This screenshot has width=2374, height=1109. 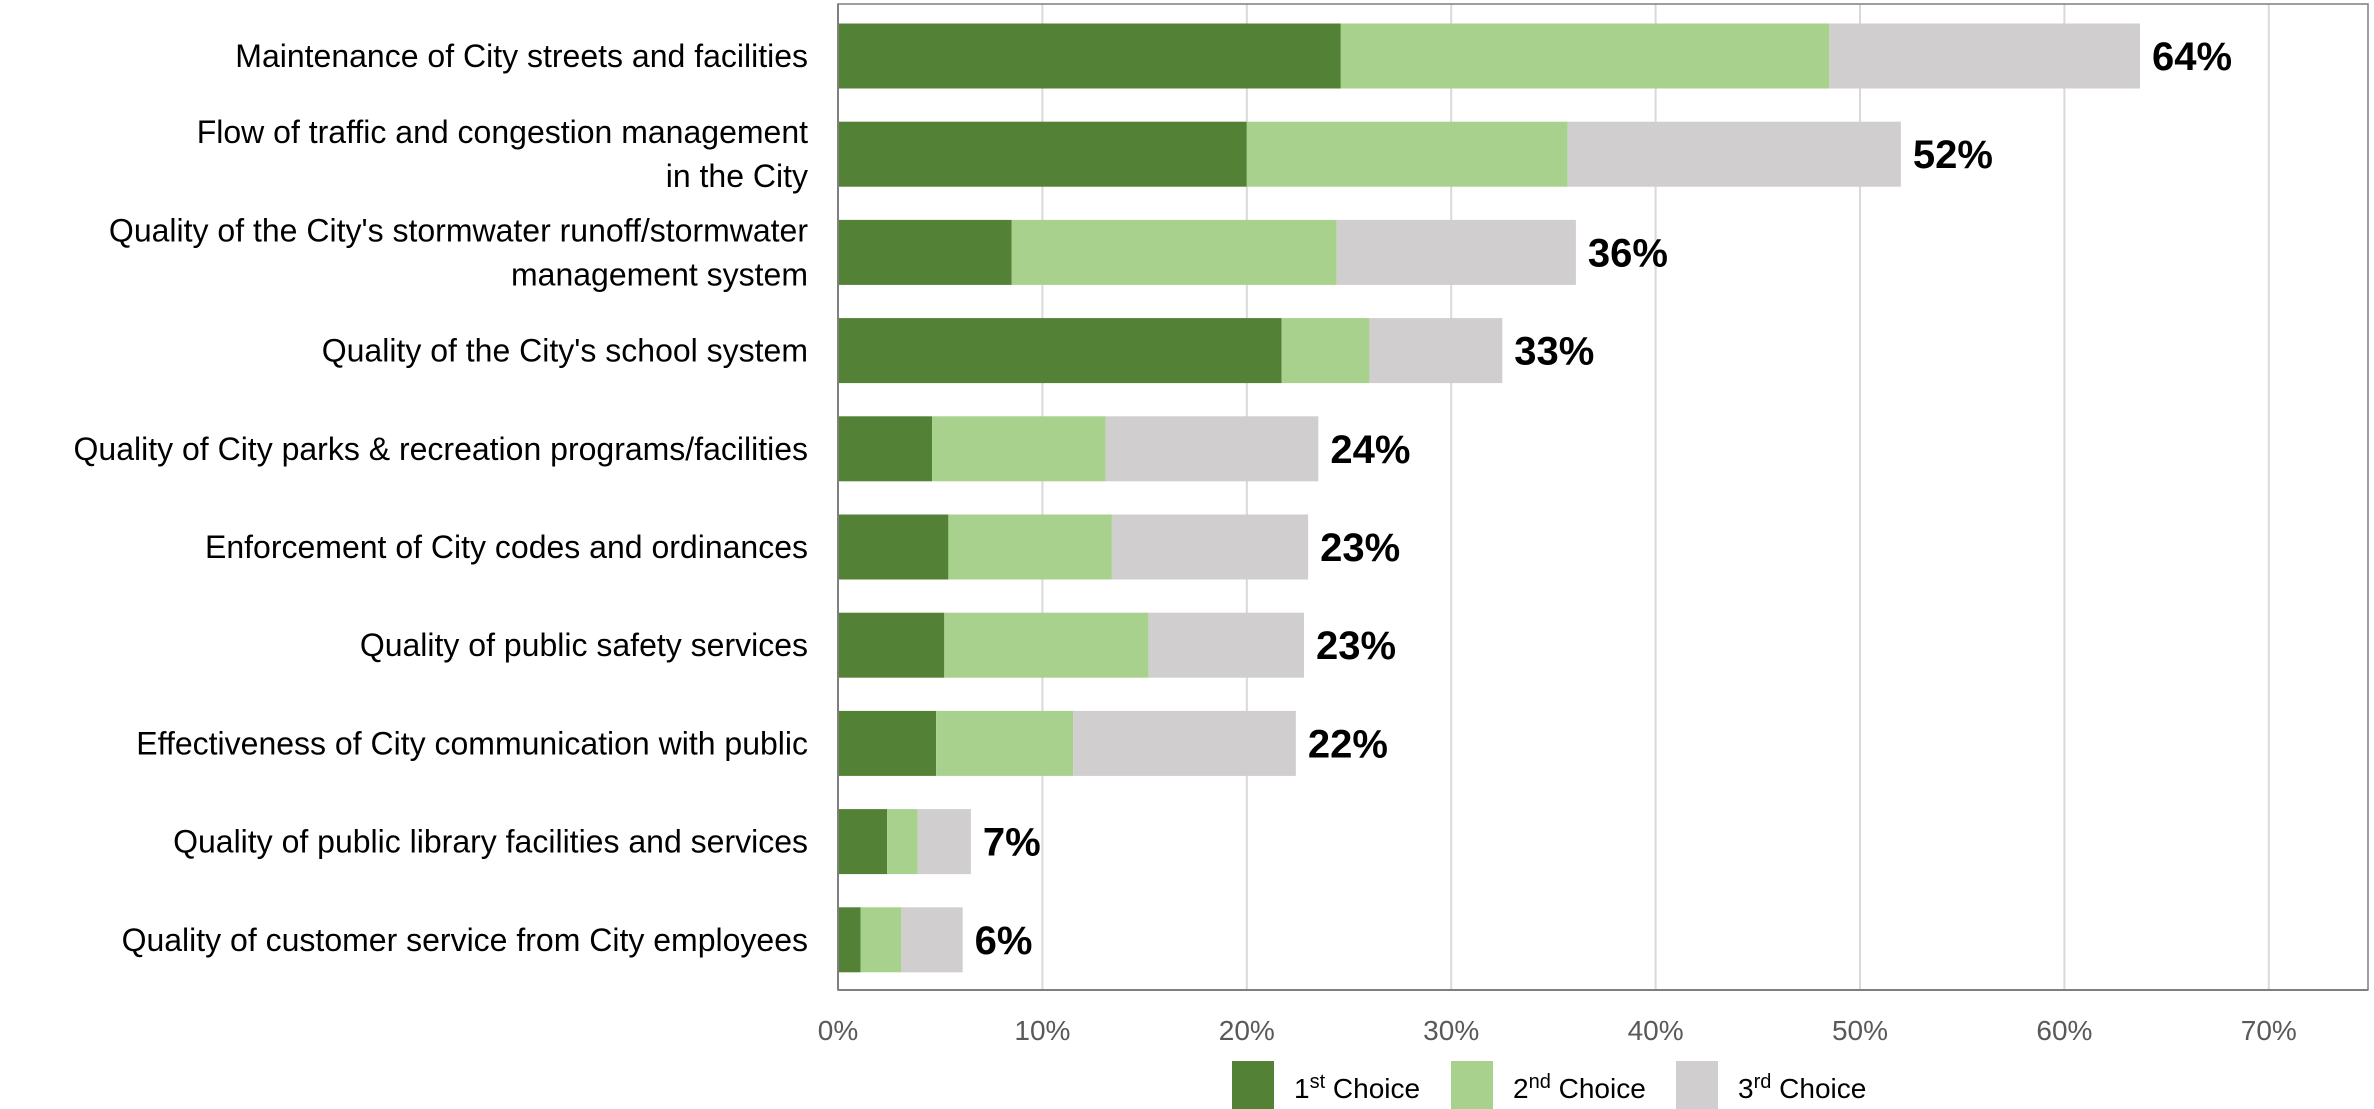 What do you see at coordinates (1004, 941) in the screenshot?
I see `total-data-label: 6%` at bounding box center [1004, 941].